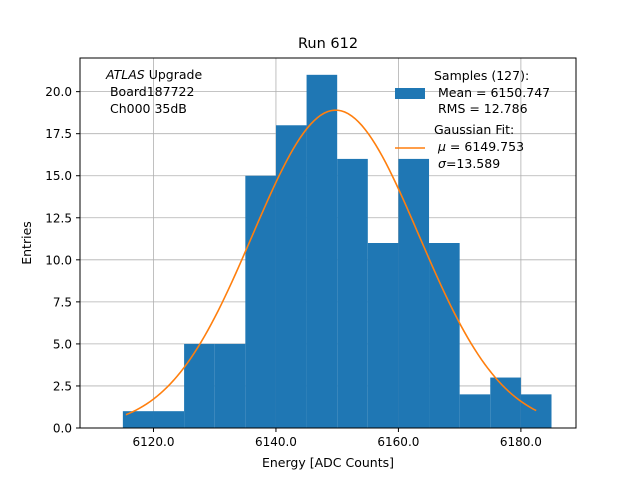 Image resolution: width=640 pixels, height=480 pixels. What do you see at coordinates (58, 176) in the screenshot?
I see `y-tick-label: 15.0` at bounding box center [58, 176].